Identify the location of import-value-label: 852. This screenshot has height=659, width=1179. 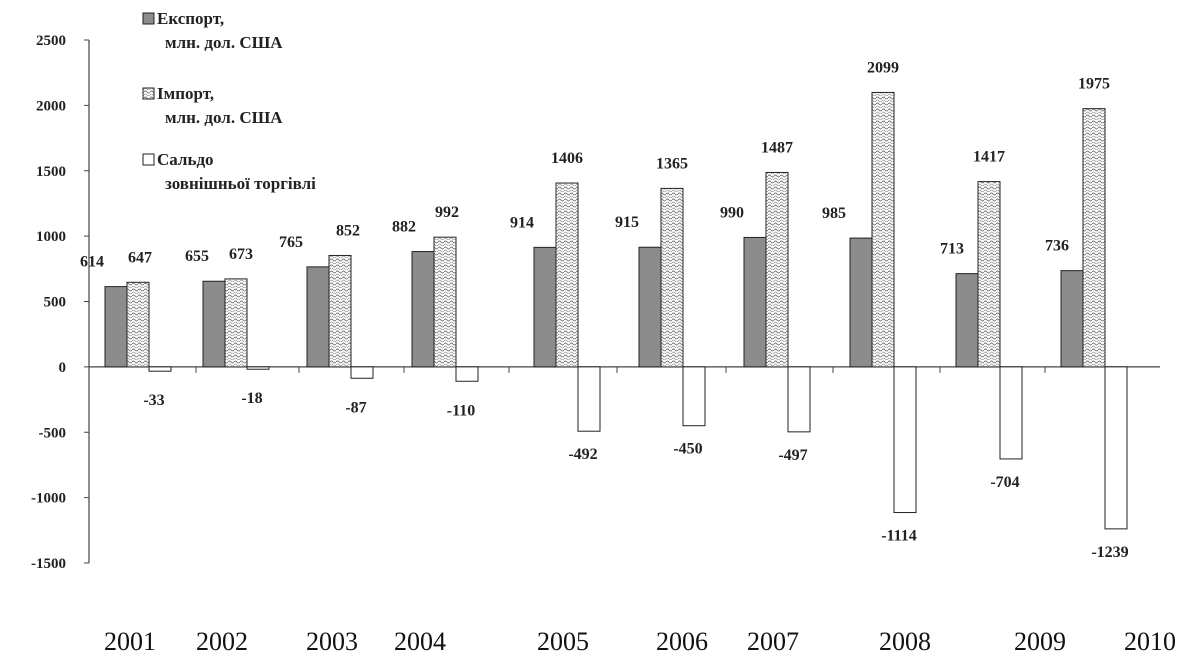
(348, 230).